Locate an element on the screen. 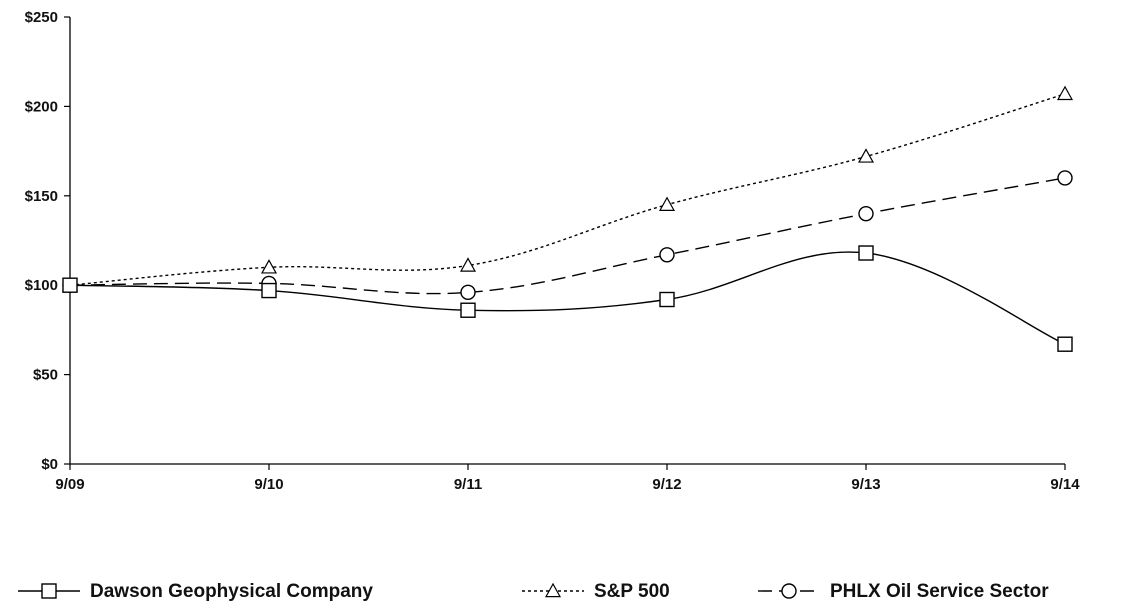  legend-label: PHLX Oil Service Sector is located at coordinates (939, 591).